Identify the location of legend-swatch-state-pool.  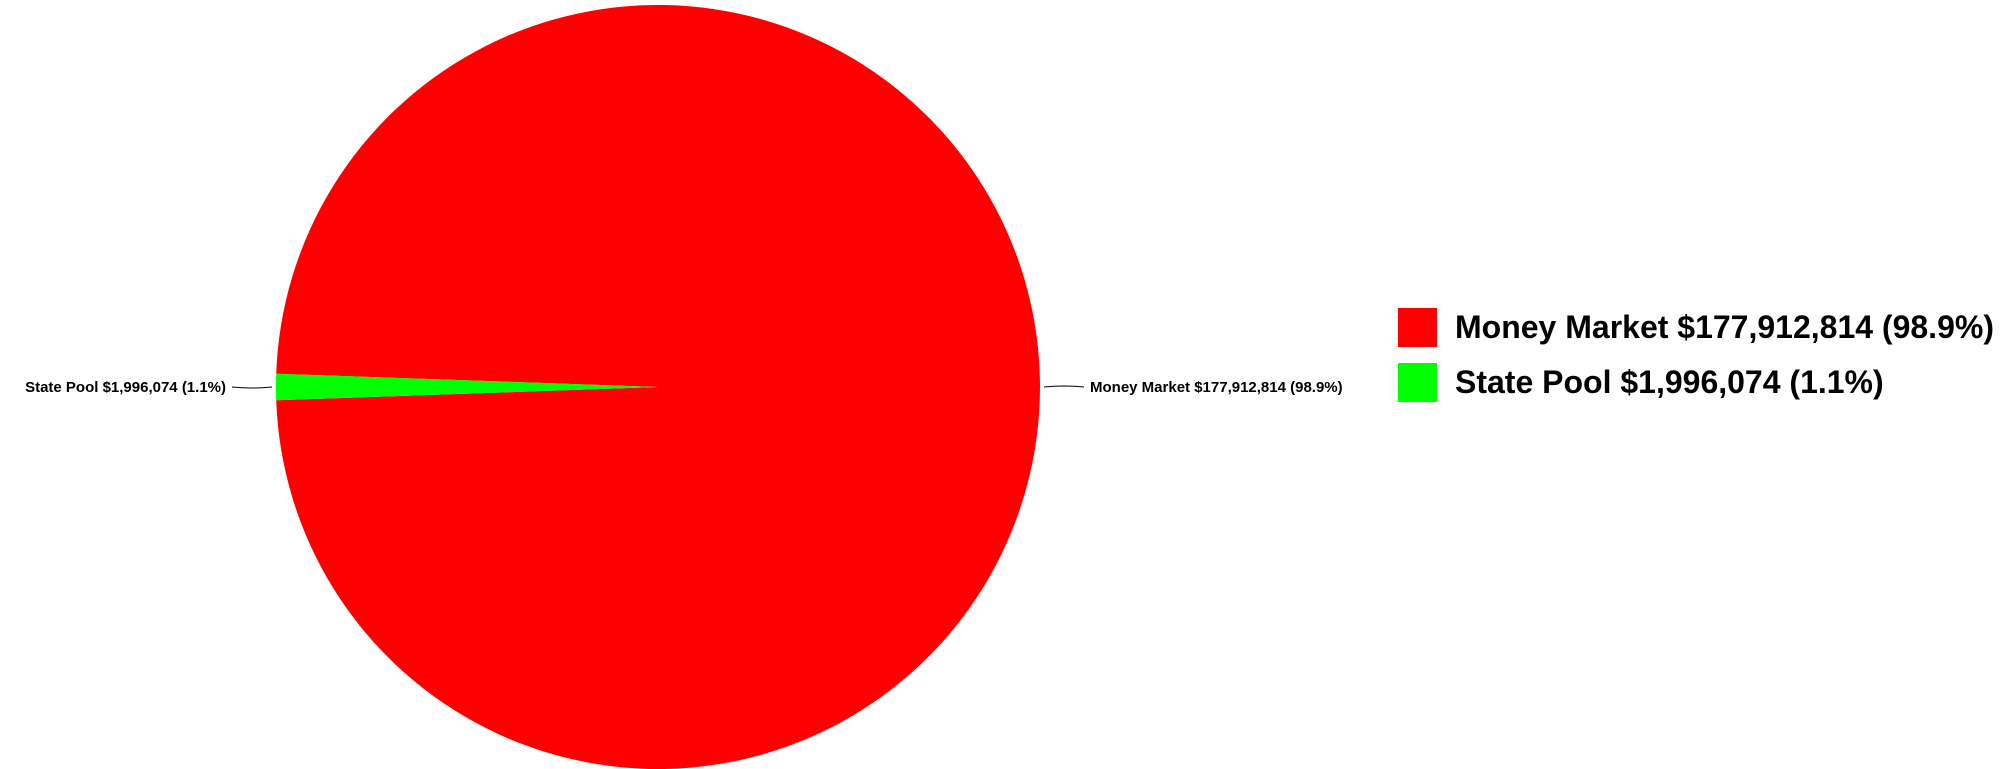
(1417, 382).